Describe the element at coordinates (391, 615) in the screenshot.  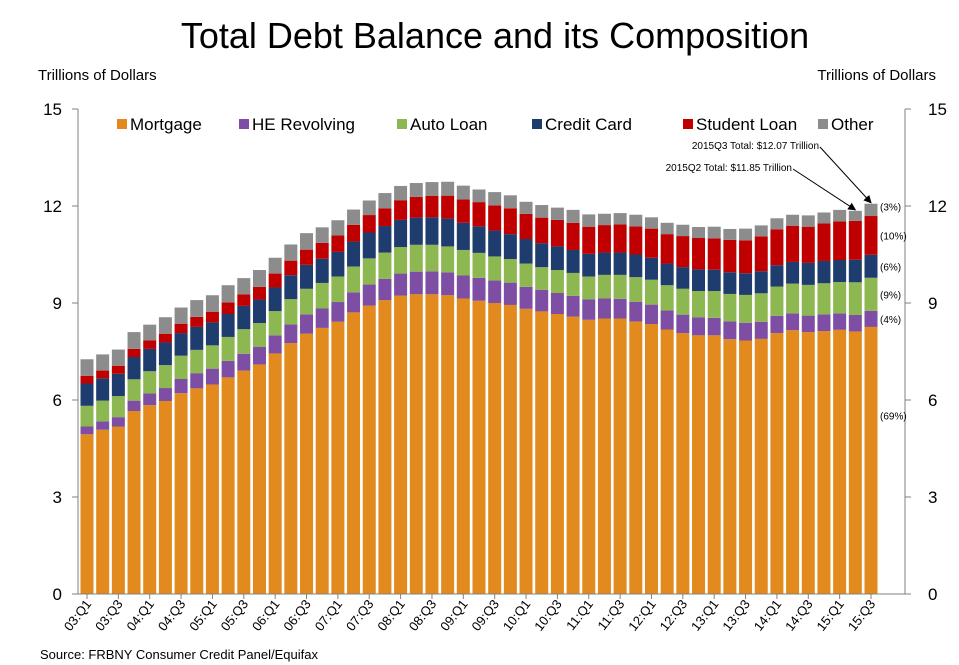
I see `x-tick-label: 08:Q1` at that location.